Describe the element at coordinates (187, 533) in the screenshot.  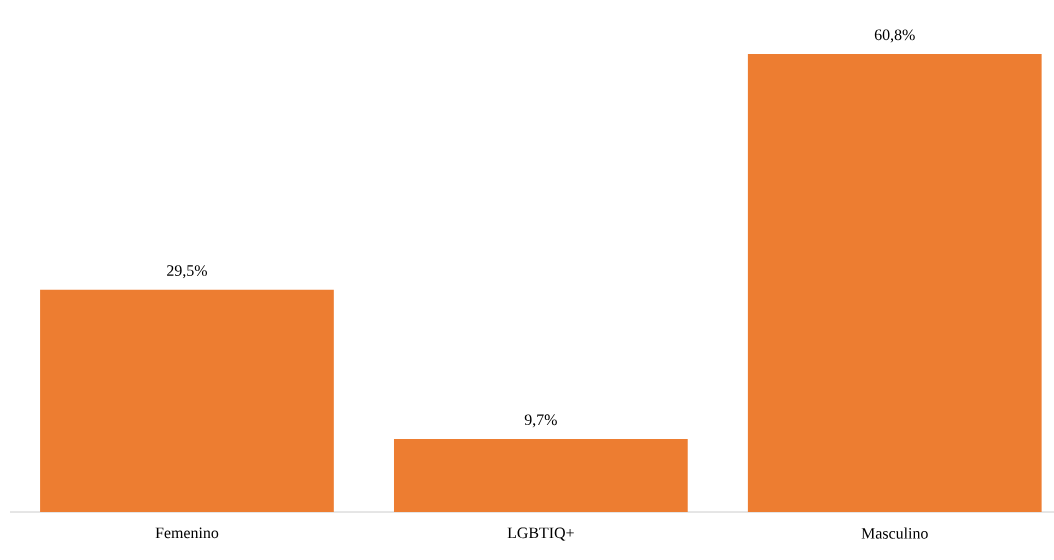
I see `x-tick-label: Femenino` at that location.